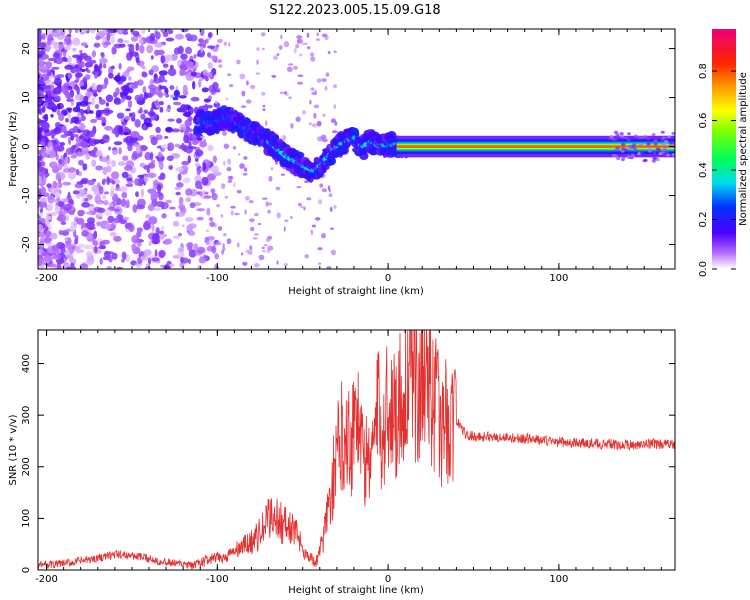 The width and height of the screenshot is (750, 600). I want to click on colorbar-label: Normalized spectral amplitude, so click(743, 149).